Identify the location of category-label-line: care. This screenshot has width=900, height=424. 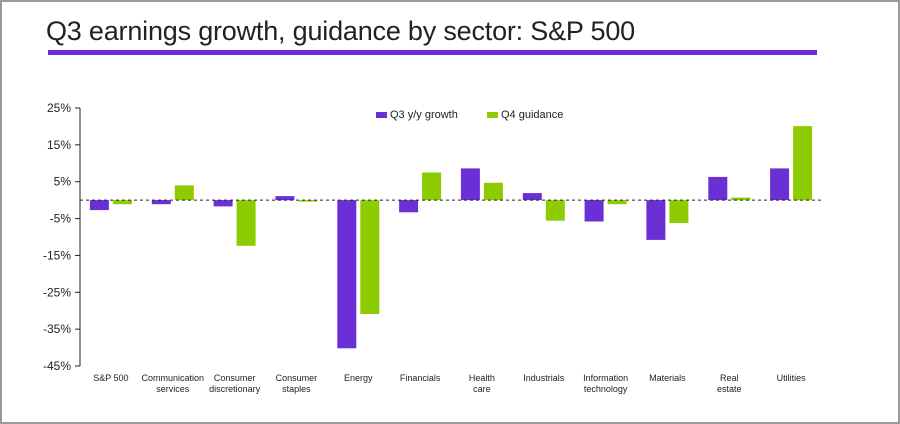
(482, 389).